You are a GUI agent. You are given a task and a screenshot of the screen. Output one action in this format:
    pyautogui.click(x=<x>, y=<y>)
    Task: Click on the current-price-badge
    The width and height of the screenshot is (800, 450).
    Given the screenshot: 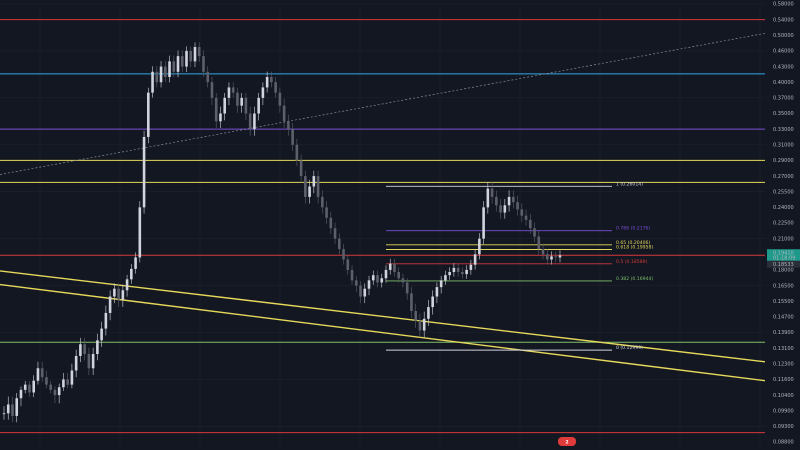 What is the action you would take?
    pyautogui.click(x=783, y=255)
    